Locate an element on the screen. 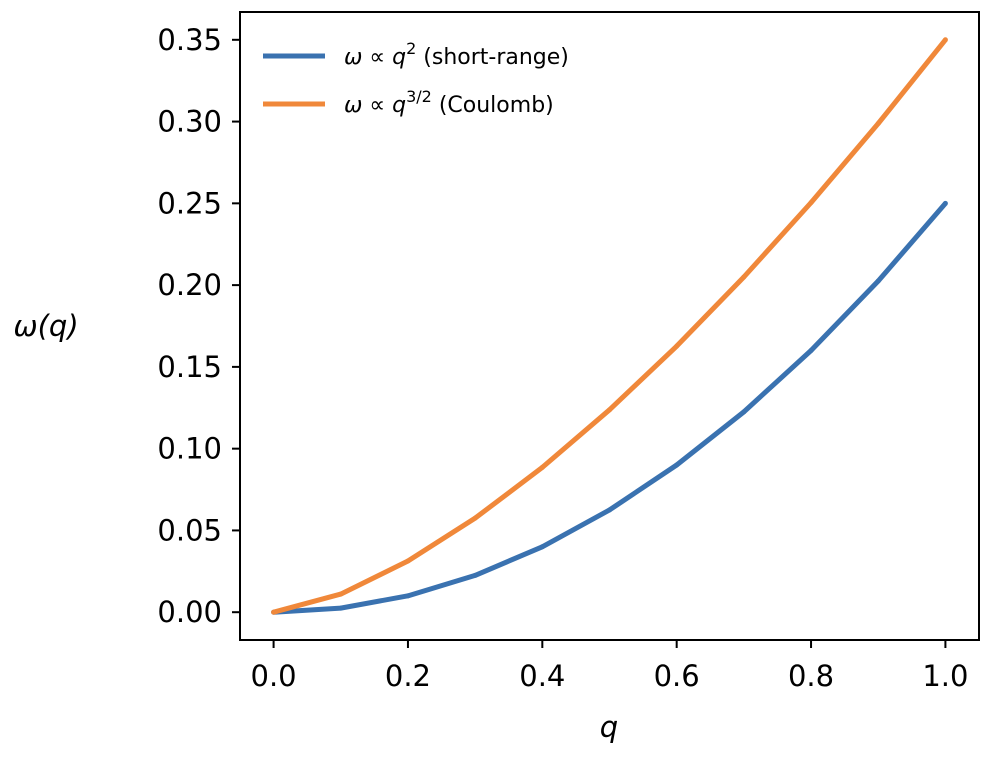  x-axis-ticks: 0.0 0.2 0.4 0.6 0.8 1.0 is located at coordinates (609, 666).